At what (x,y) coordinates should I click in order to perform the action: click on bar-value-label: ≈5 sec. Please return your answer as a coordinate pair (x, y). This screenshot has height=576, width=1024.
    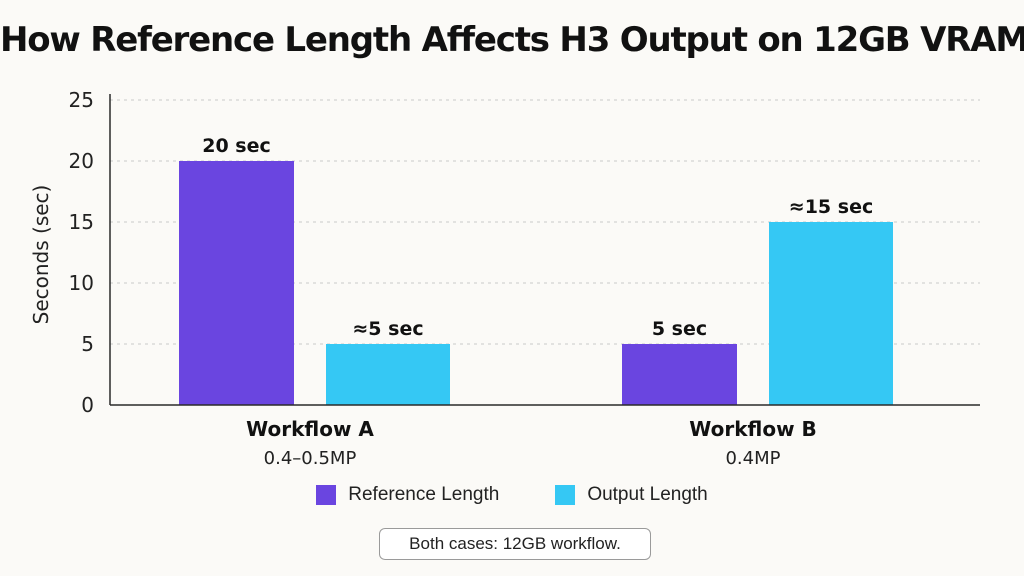
    Looking at the image, I should click on (387, 329).